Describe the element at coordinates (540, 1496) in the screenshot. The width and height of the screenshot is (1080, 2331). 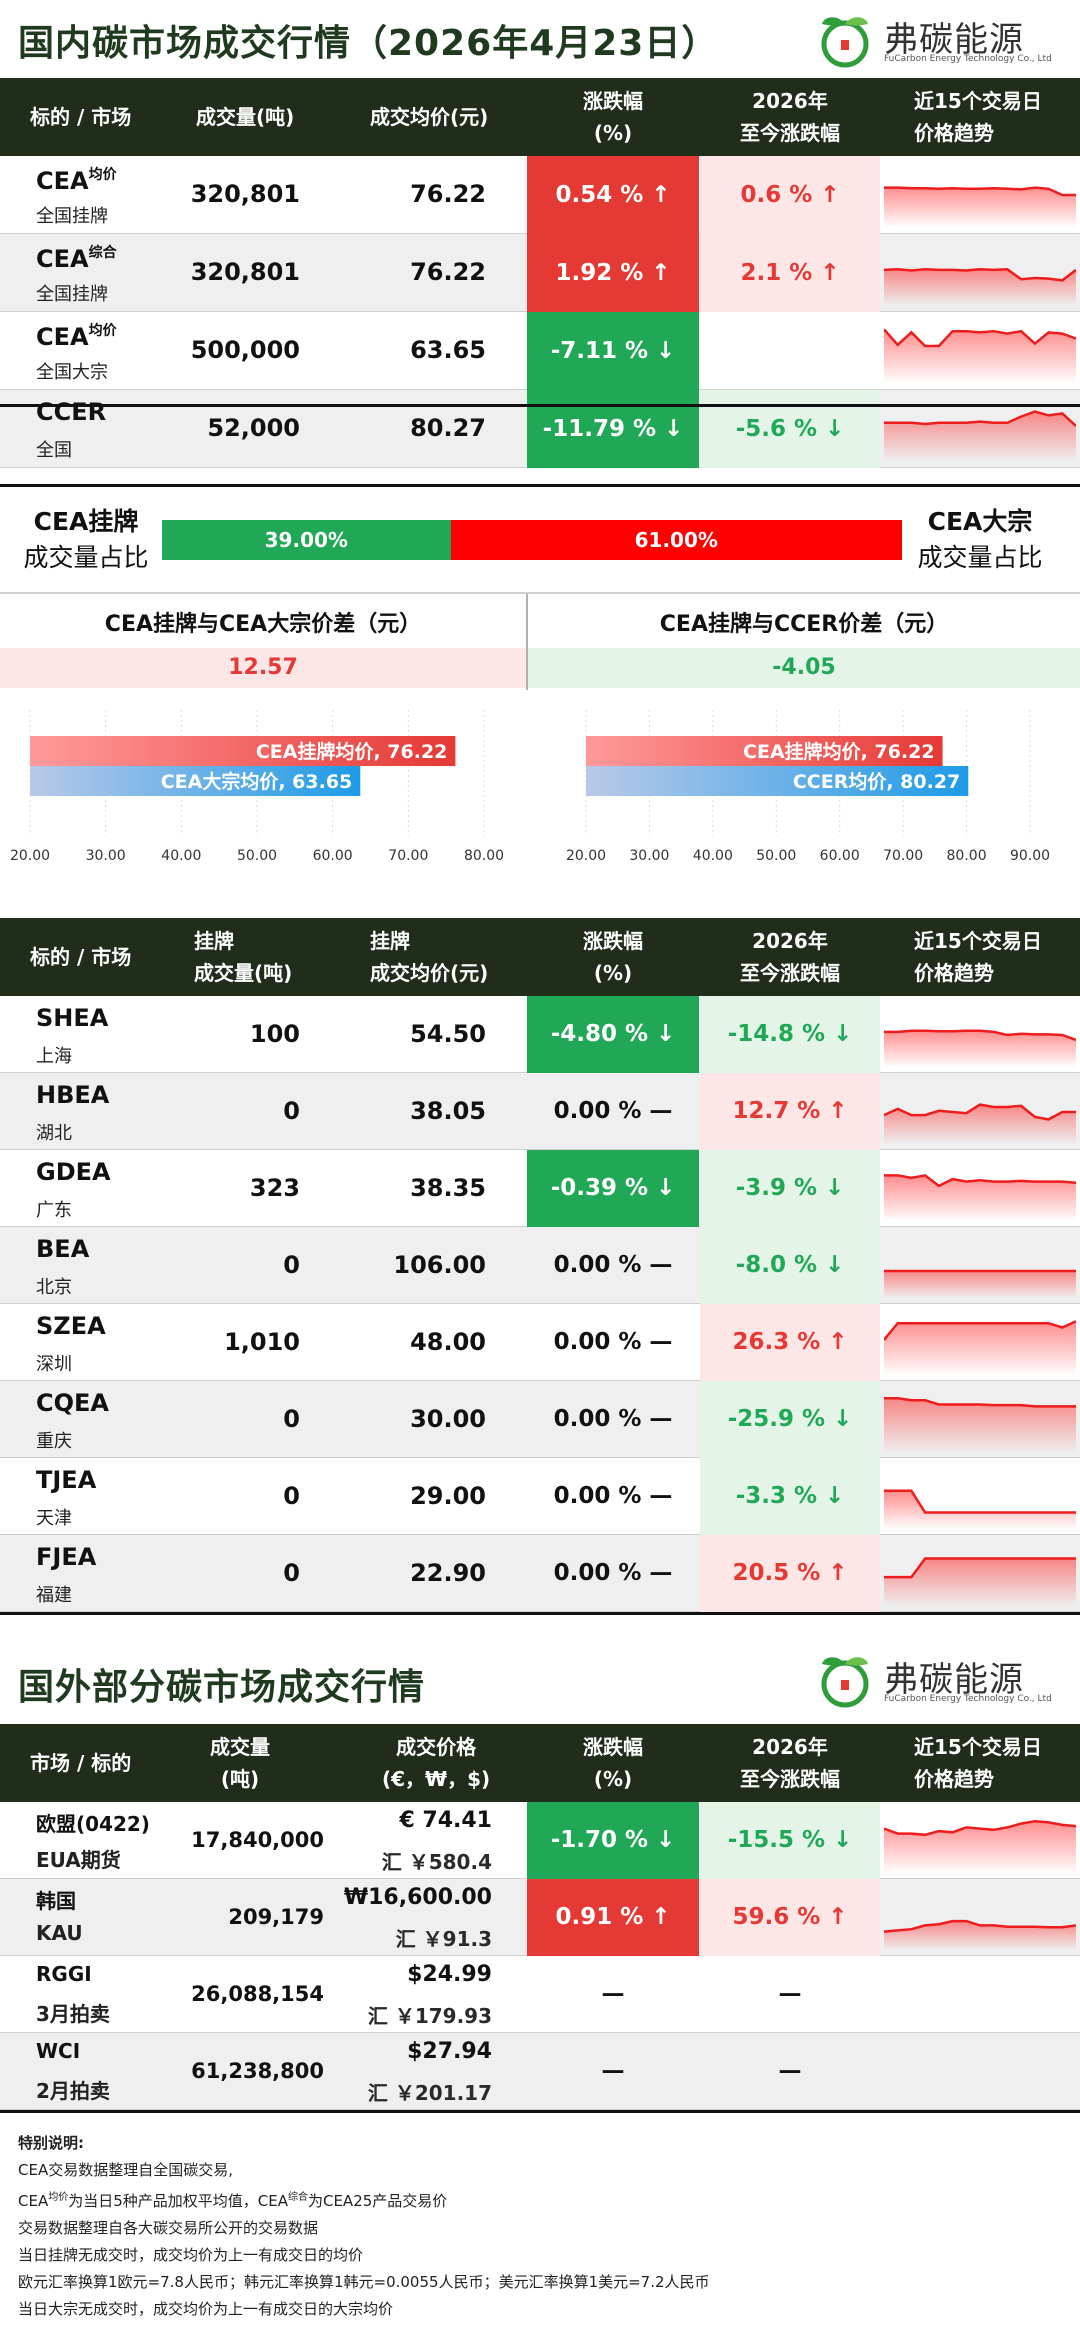
I see `table-row: TJEA 天津 0 29.00 0.00 % — -3.3 % ↓` at that location.